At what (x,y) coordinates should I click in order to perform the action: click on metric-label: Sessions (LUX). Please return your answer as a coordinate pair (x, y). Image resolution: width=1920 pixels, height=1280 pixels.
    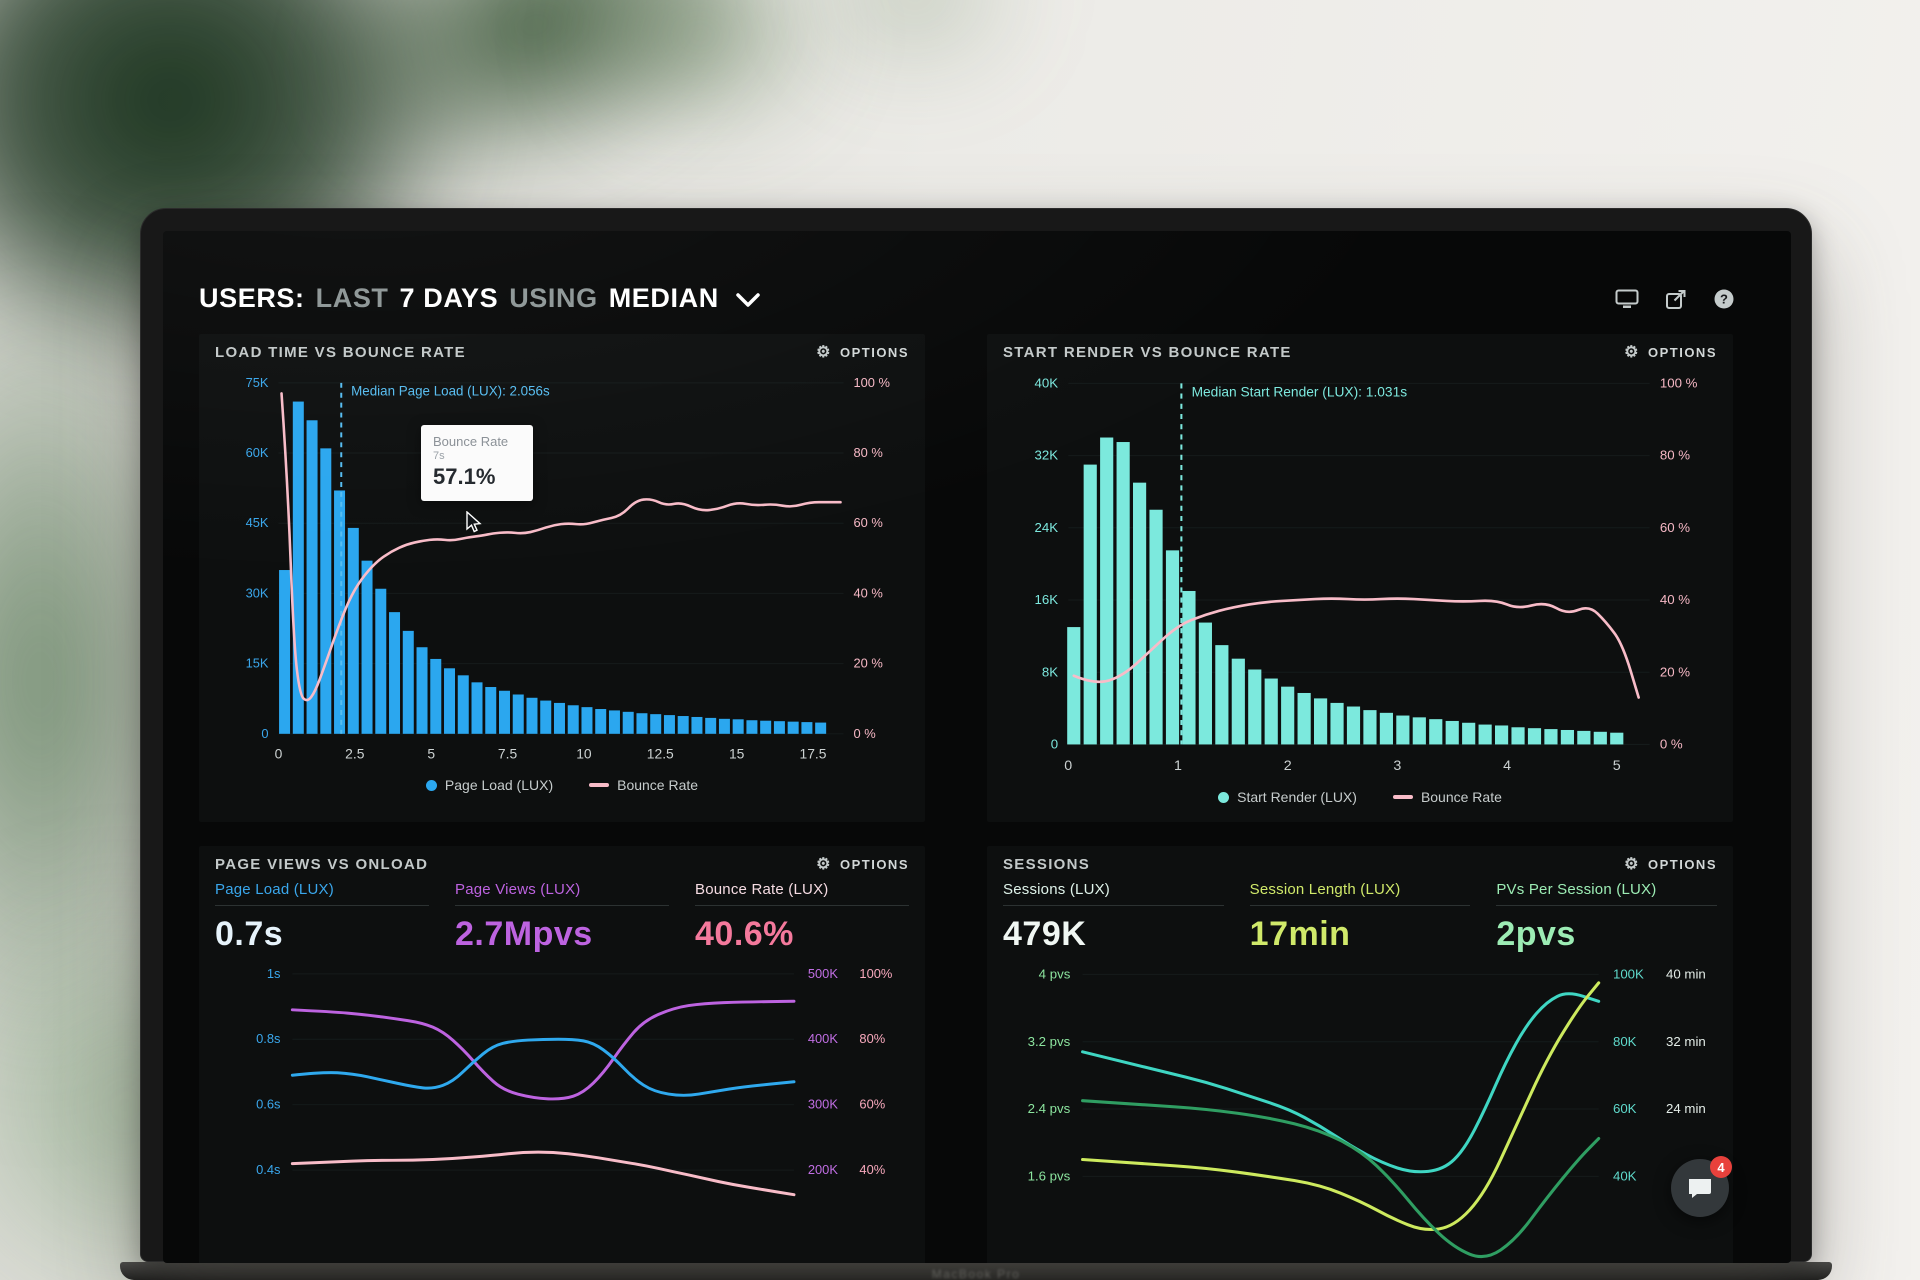
    Looking at the image, I should click on (1057, 889).